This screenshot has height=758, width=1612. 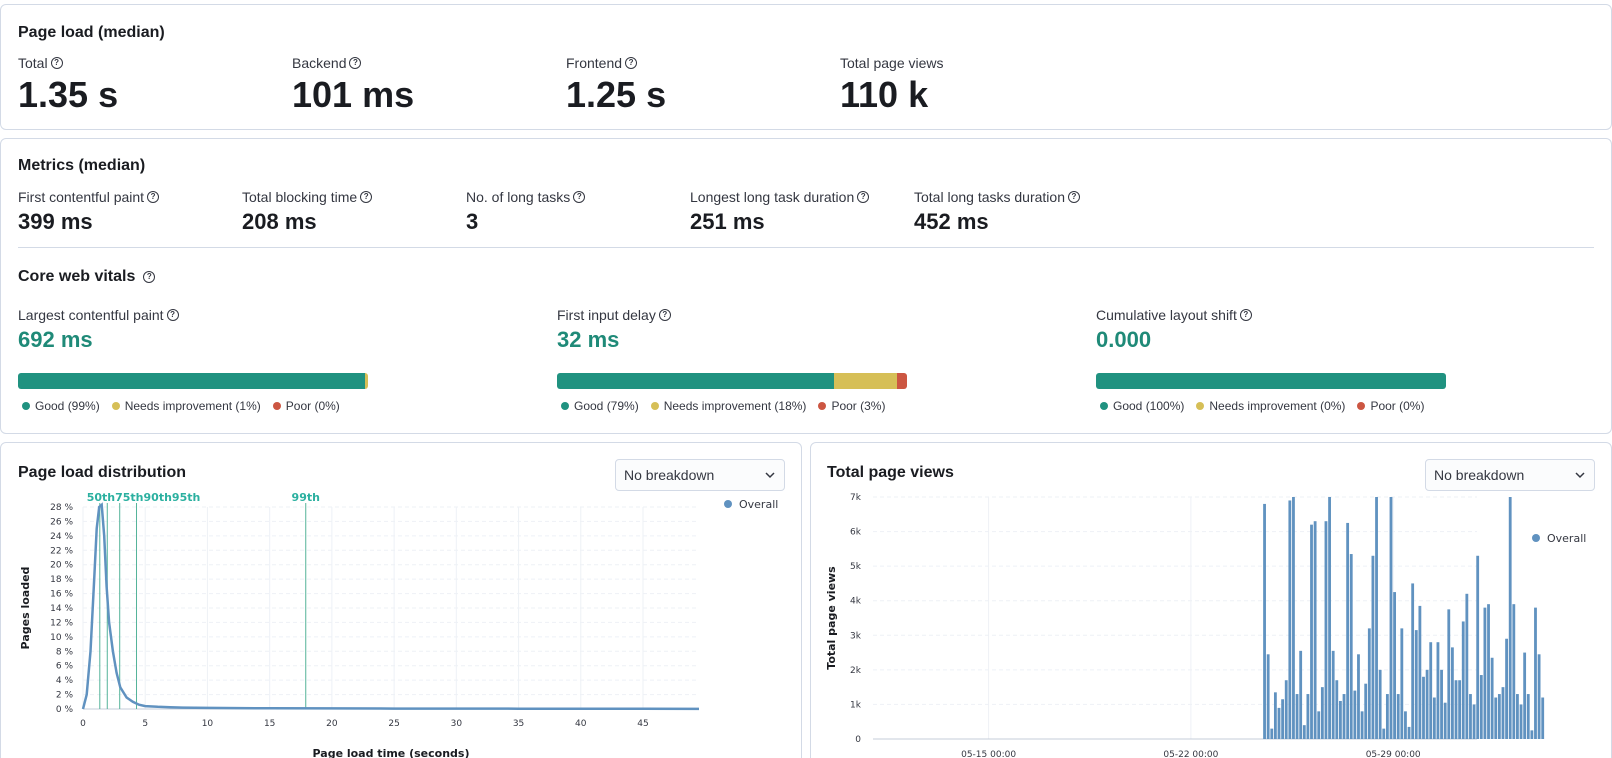 I want to click on vital-label: First input delay, so click(x=606, y=315).